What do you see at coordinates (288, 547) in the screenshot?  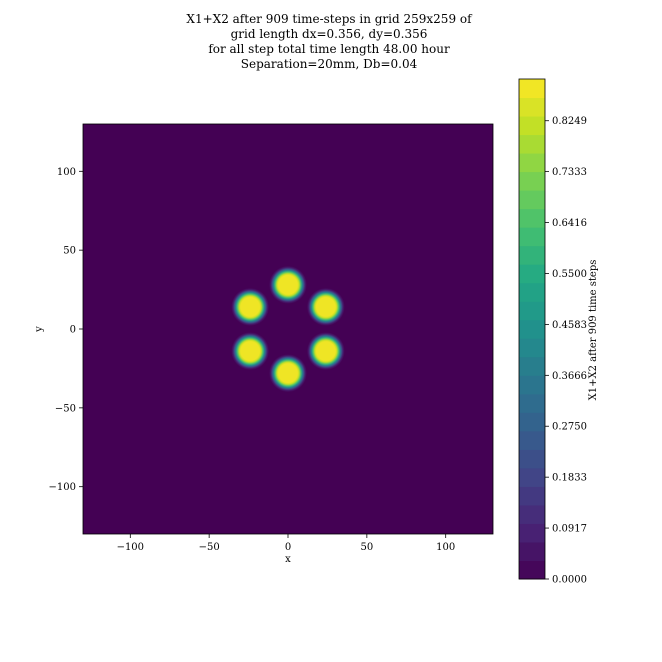 I see `x-tick-label: 0` at bounding box center [288, 547].